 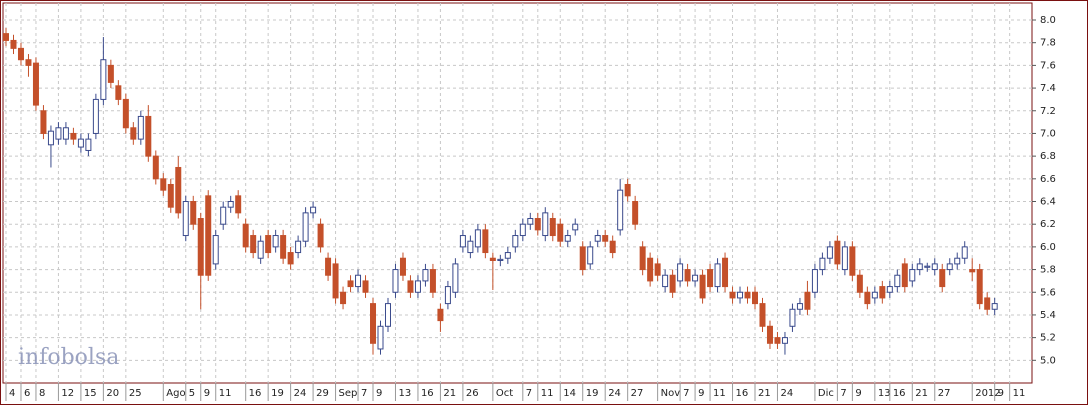 I want to click on y-tick-label: 8.0, so click(x=1048, y=20).